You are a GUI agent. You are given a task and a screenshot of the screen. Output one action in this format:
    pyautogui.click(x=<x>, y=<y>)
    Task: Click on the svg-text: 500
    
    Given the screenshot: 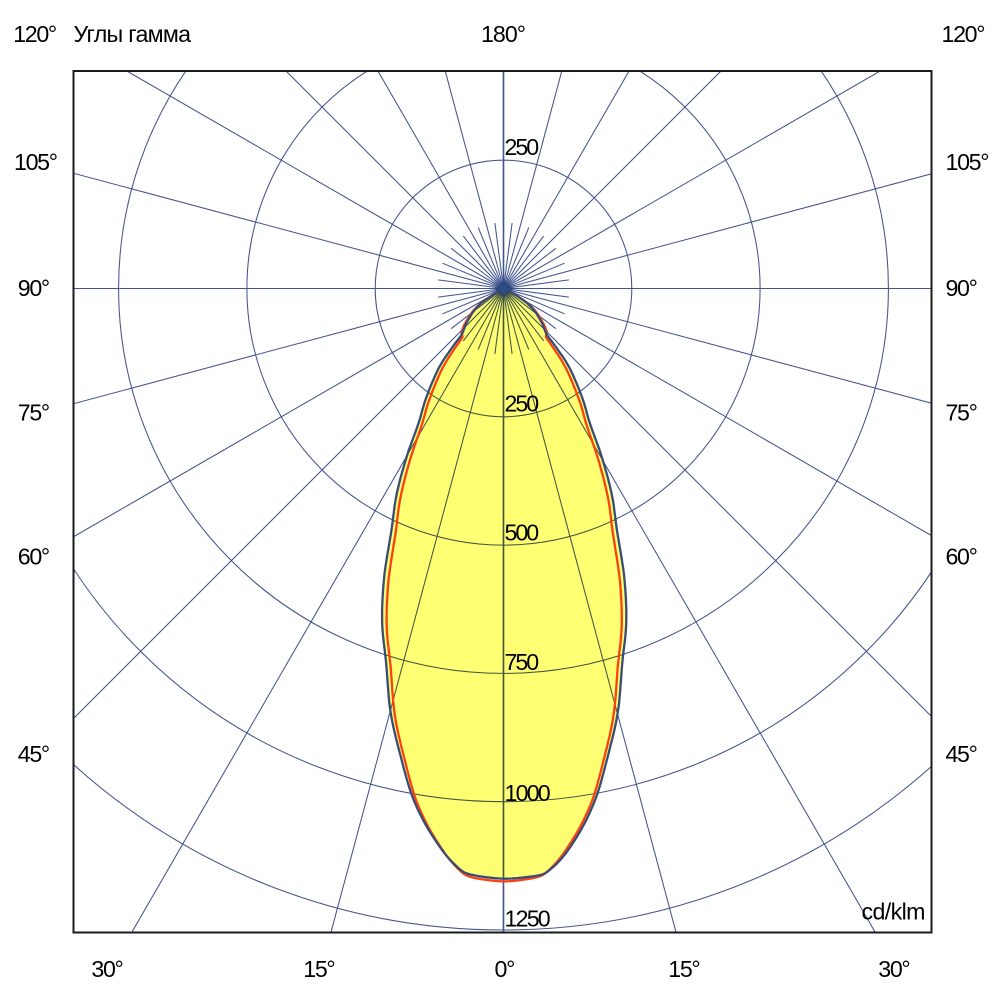 What is the action you would take?
    pyautogui.click(x=522, y=532)
    